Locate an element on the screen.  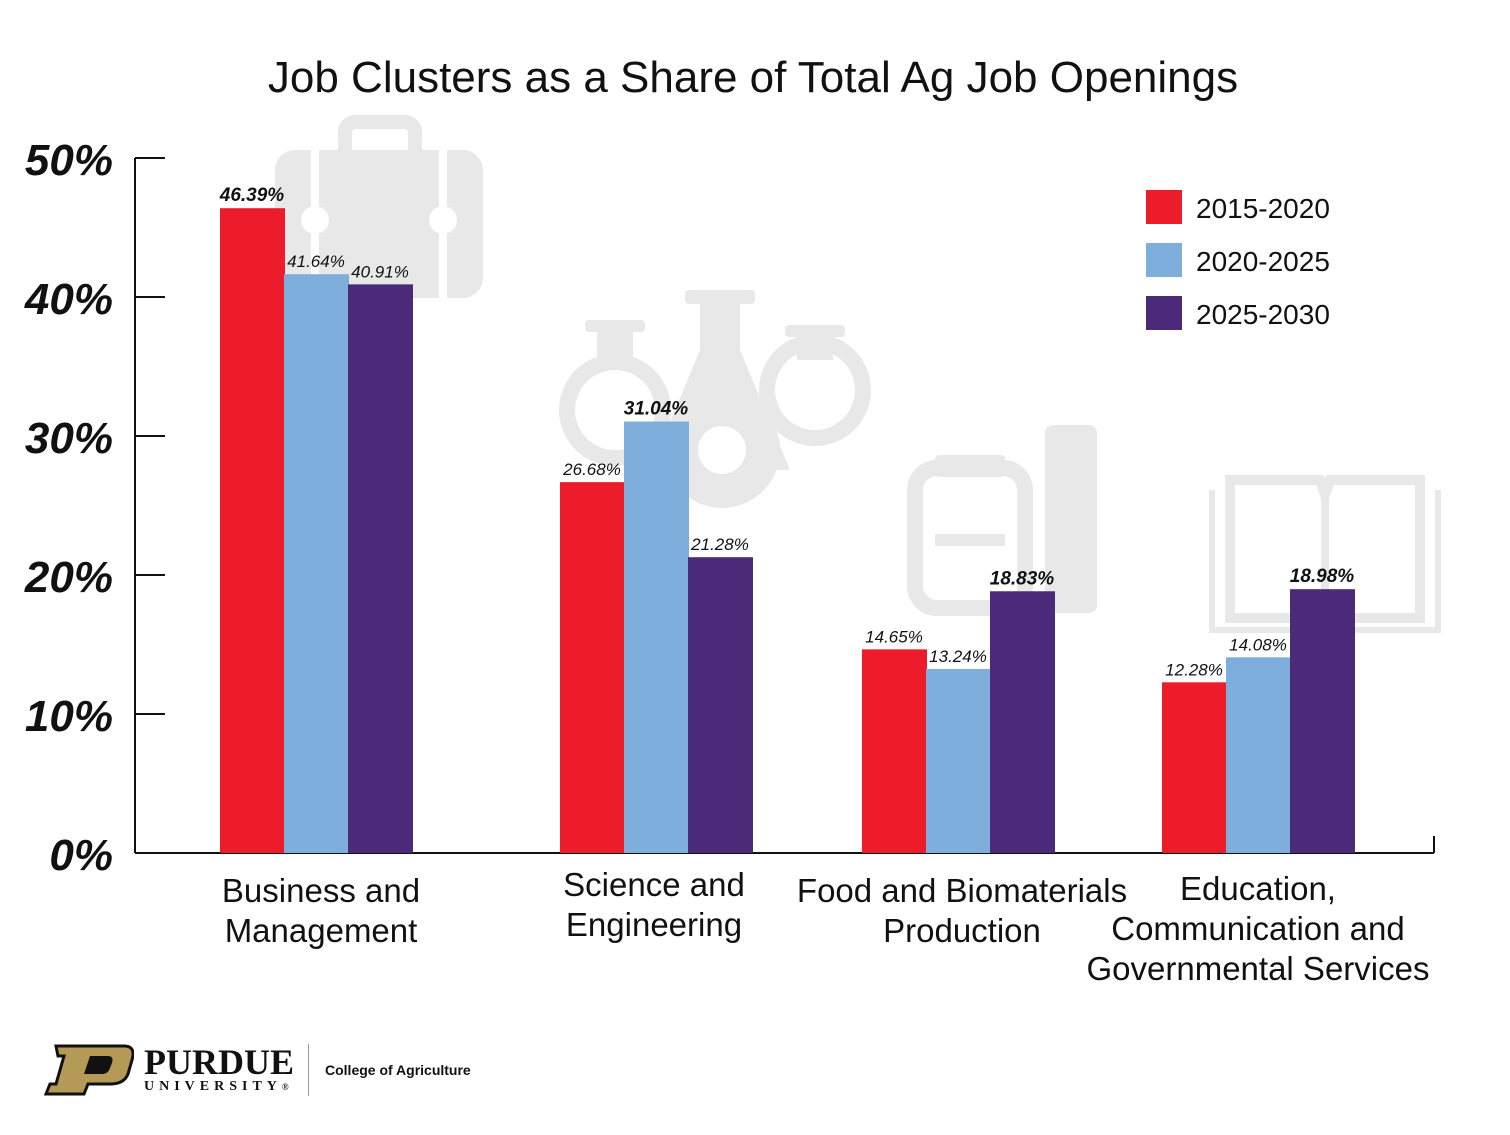
brand-block: PURDUE UNIVERSITY® is located at coordinates (219, 1068).